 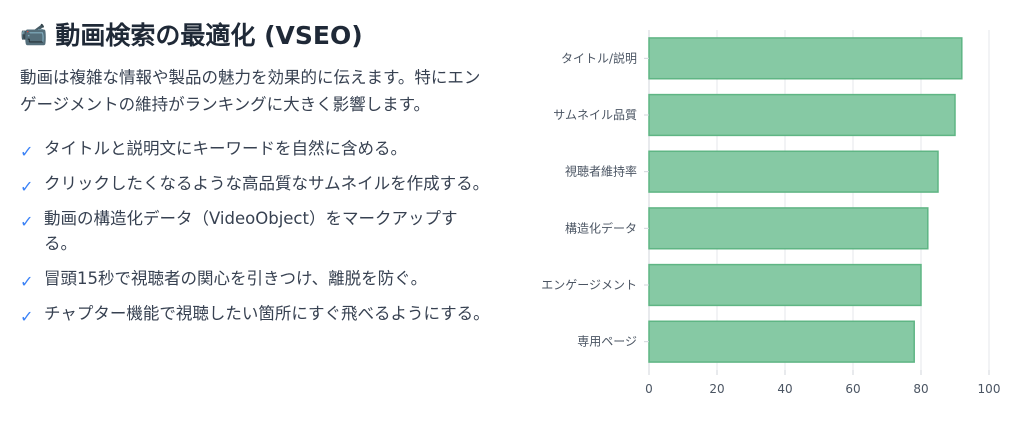 I want to click on x-tick-label: 40, so click(x=784, y=389).